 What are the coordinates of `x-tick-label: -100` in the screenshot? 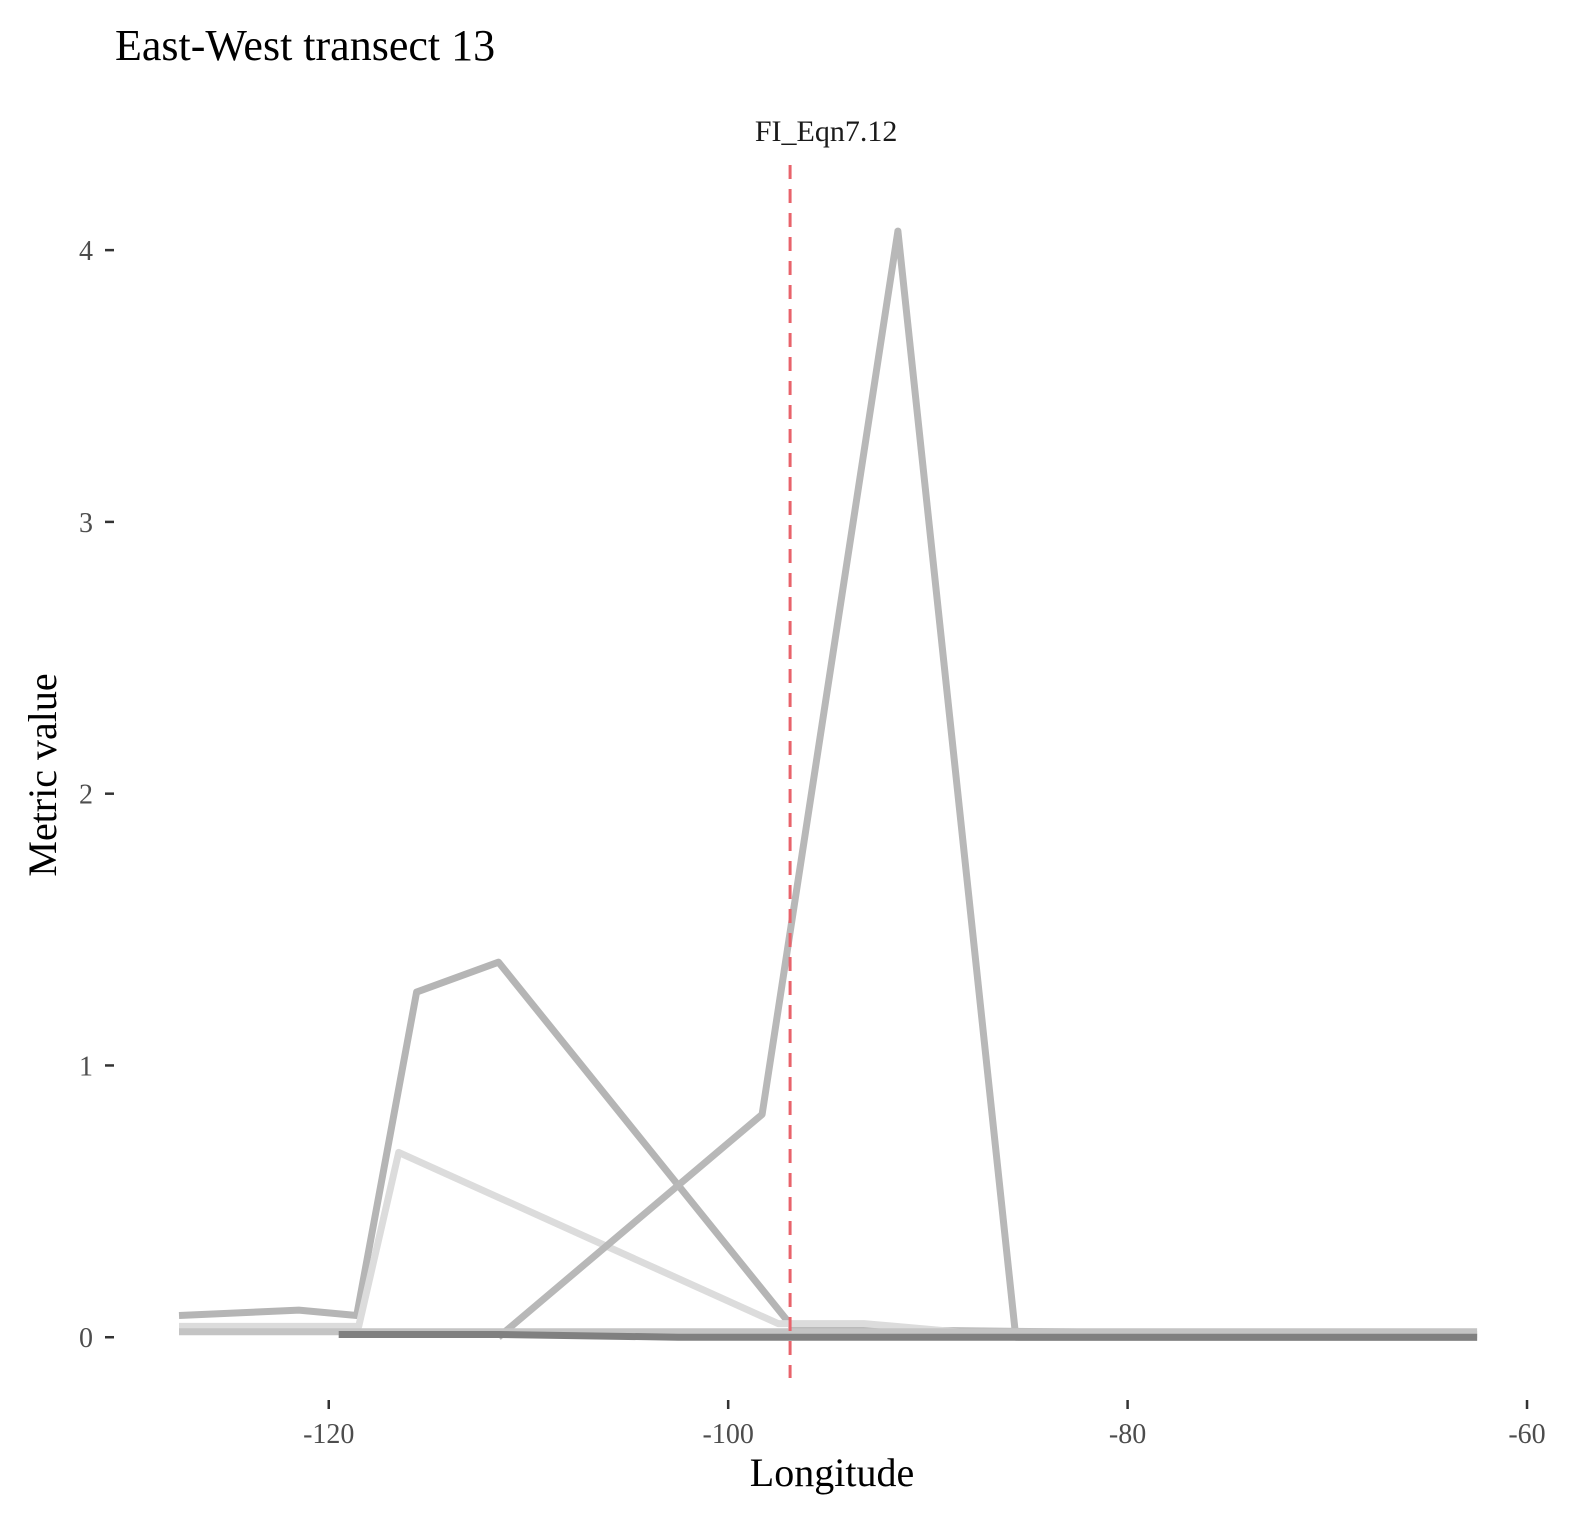 It's located at (728, 1434).